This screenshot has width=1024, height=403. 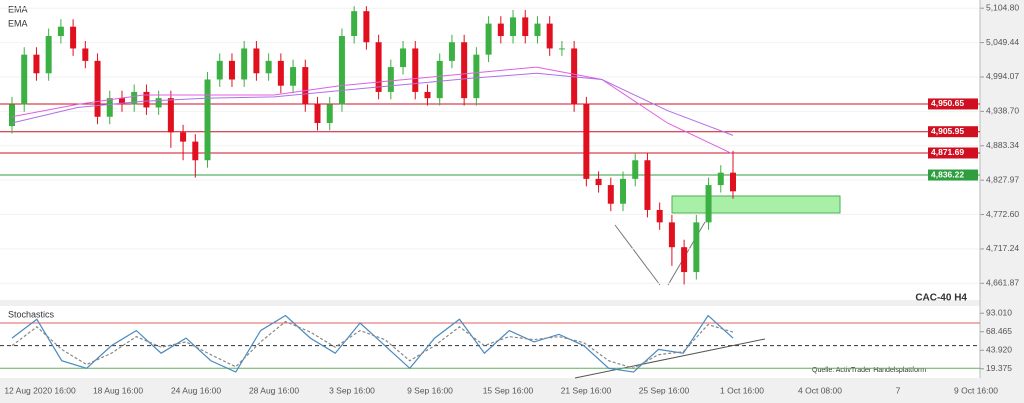 I want to click on ema-line, so click(x=372, y=104).